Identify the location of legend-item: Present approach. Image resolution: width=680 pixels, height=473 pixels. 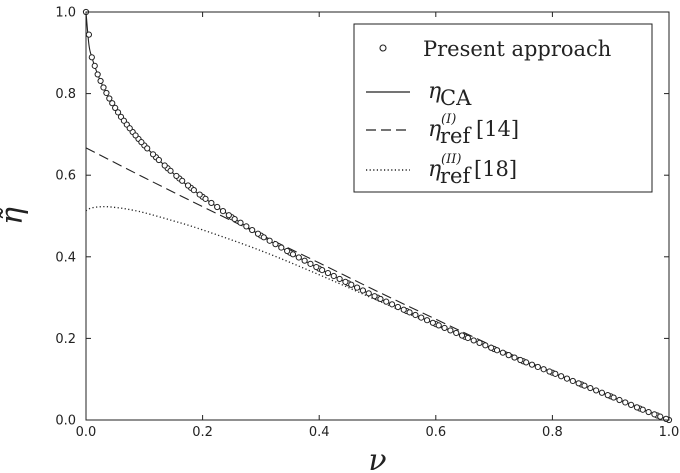
(495, 49).